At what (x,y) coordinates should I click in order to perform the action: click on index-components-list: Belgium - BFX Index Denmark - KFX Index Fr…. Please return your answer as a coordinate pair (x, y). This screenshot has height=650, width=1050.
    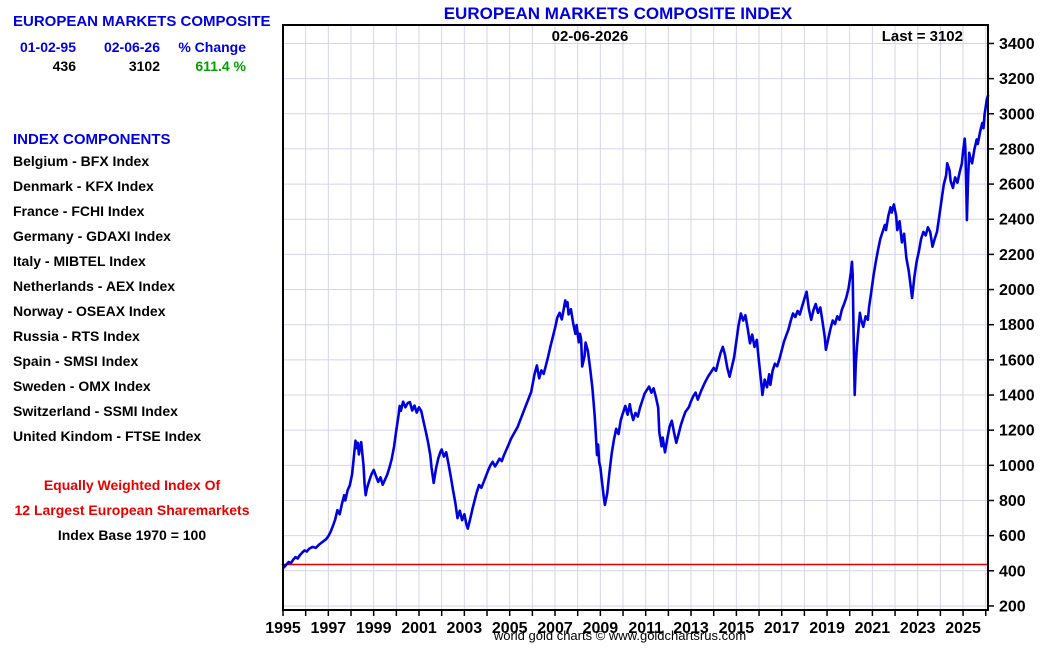
    Looking at the image, I should click on (107, 299).